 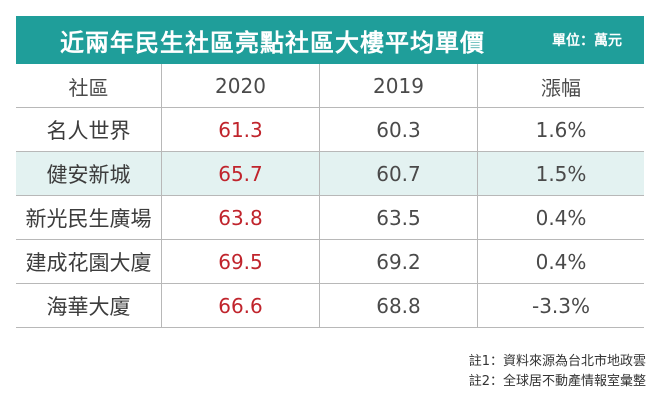 I want to click on table-row: 建成花園大廈 69.5 69.2 0.4%, so click(x=330, y=262).